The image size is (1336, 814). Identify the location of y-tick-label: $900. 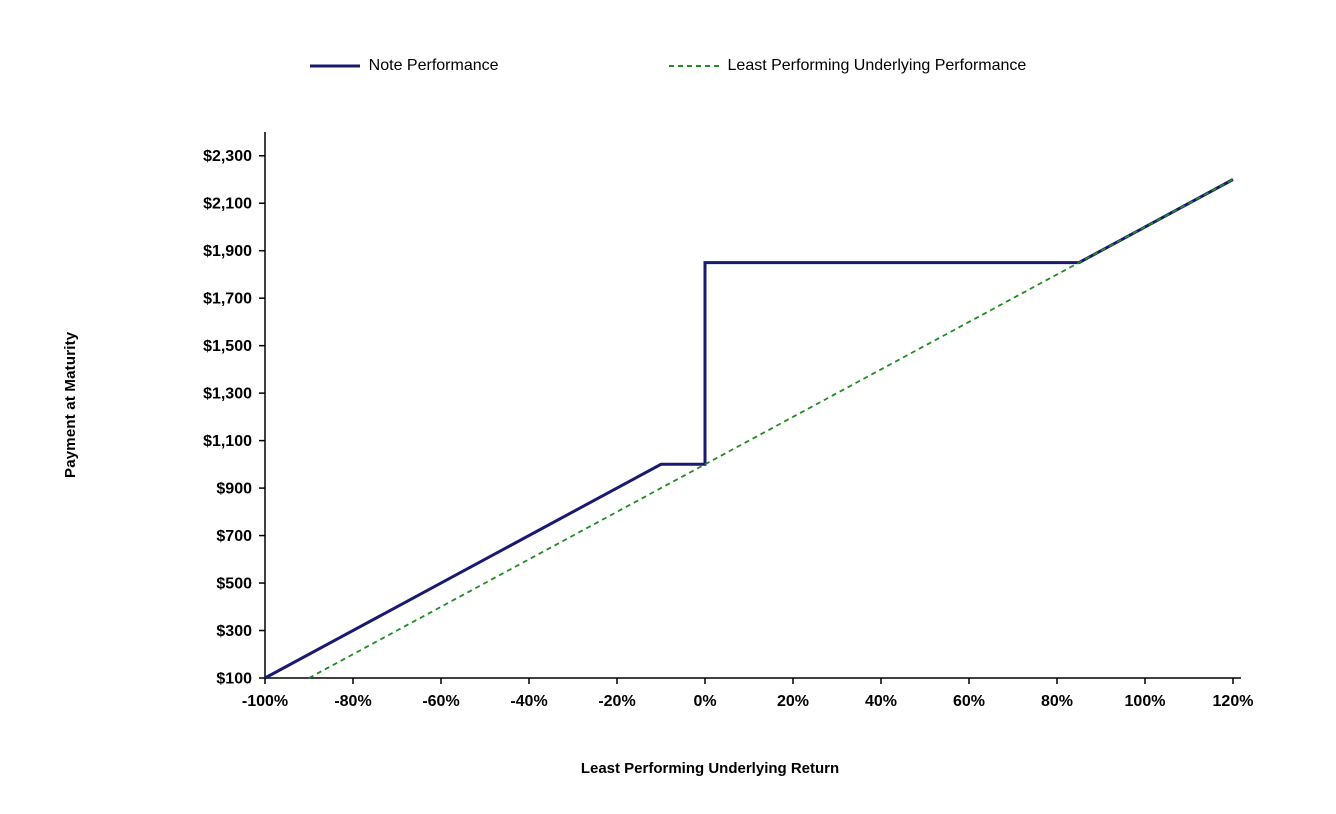
(234, 489).